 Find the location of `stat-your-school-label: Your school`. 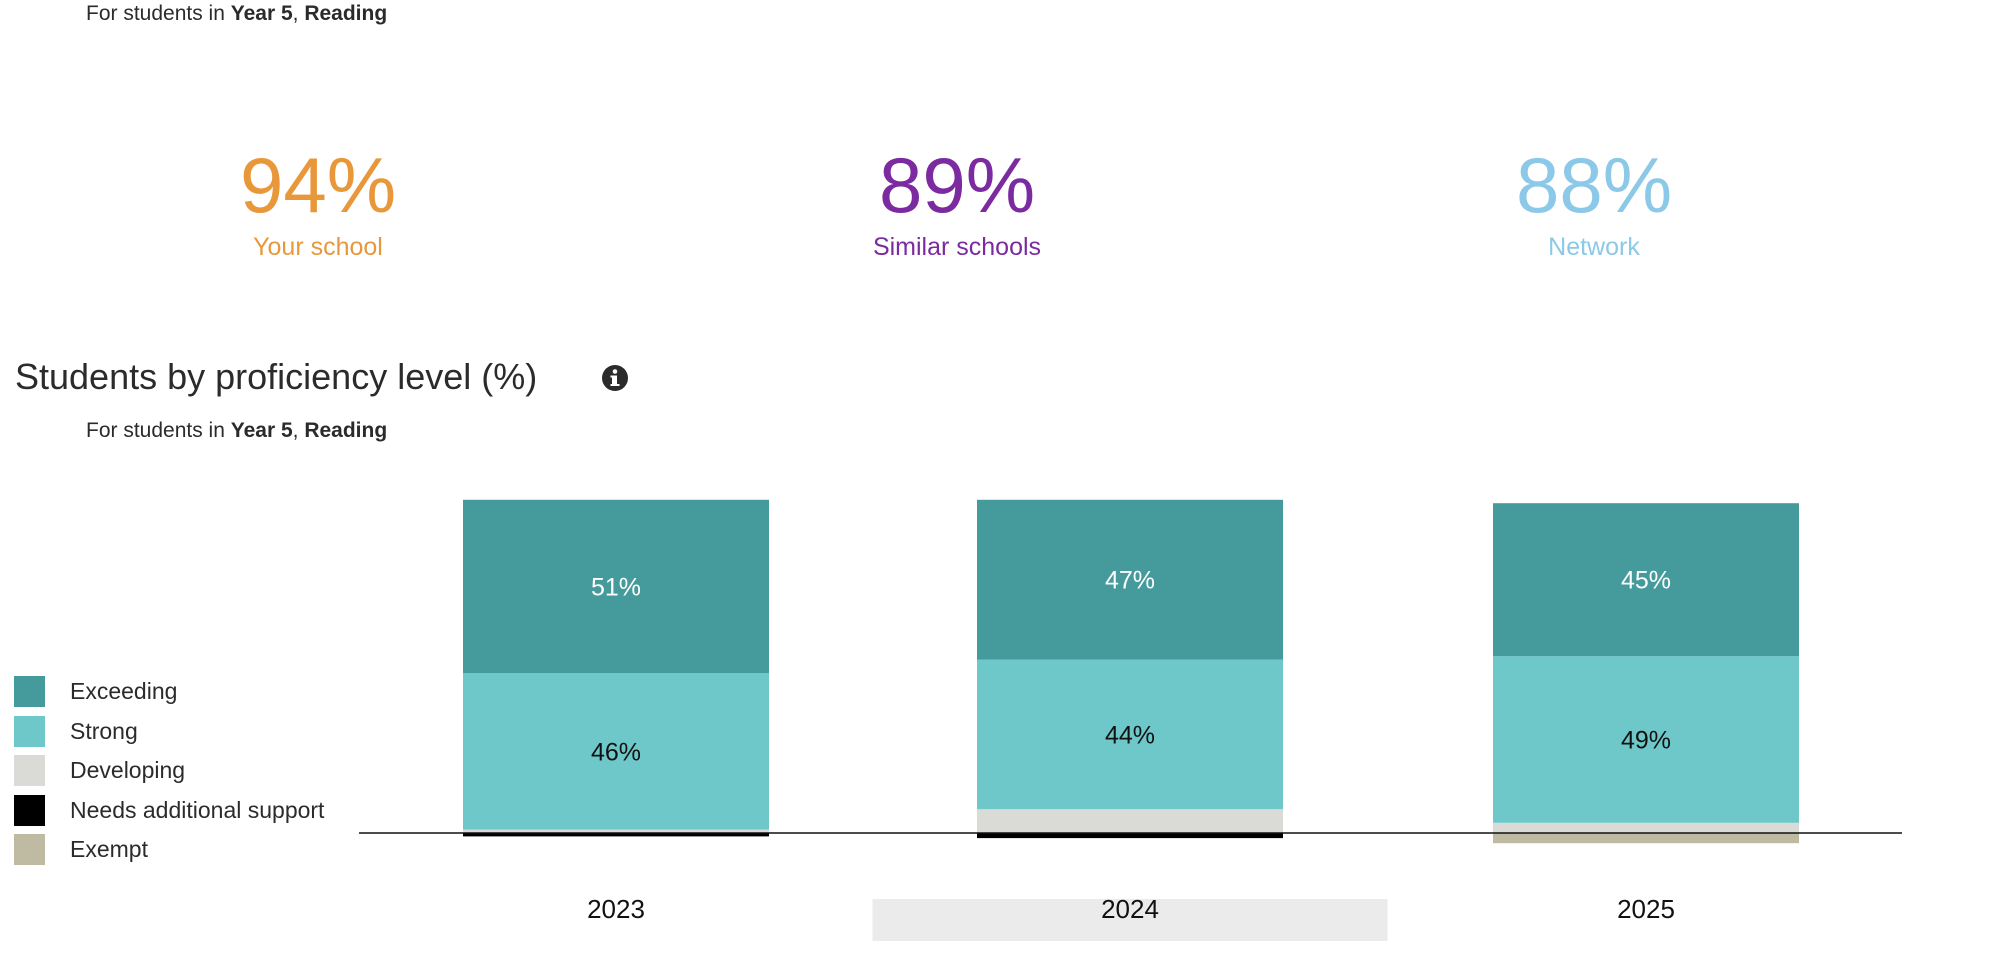

stat-your-school-label: Your school is located at coordinates (318, 247).